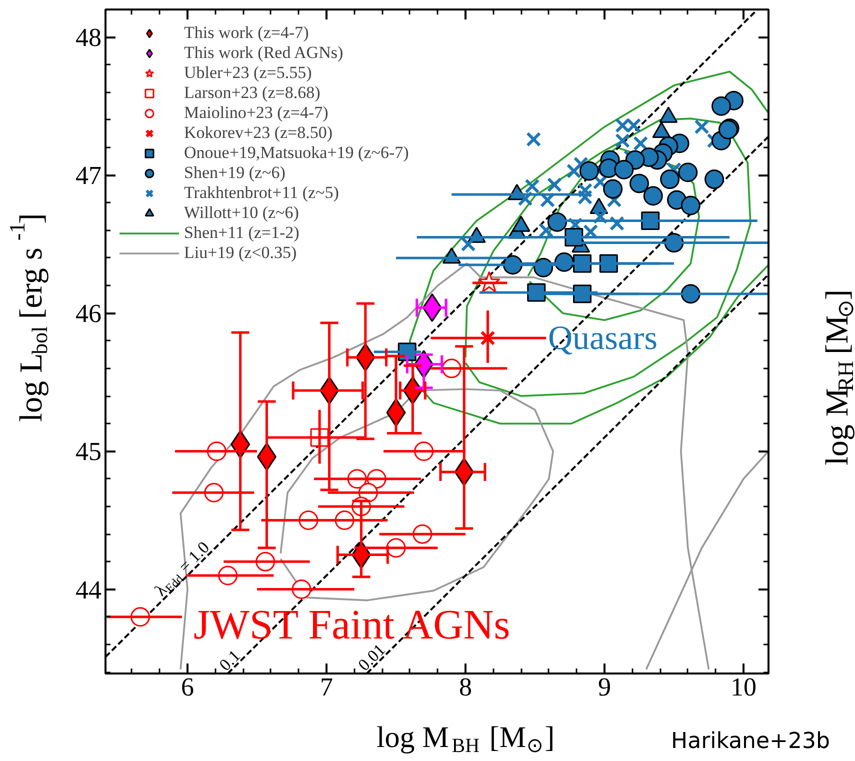  Describe the element at coordinates (241, 213) in the screenshot. I see `legend-label: Willott+10 (z~6)` at that location.